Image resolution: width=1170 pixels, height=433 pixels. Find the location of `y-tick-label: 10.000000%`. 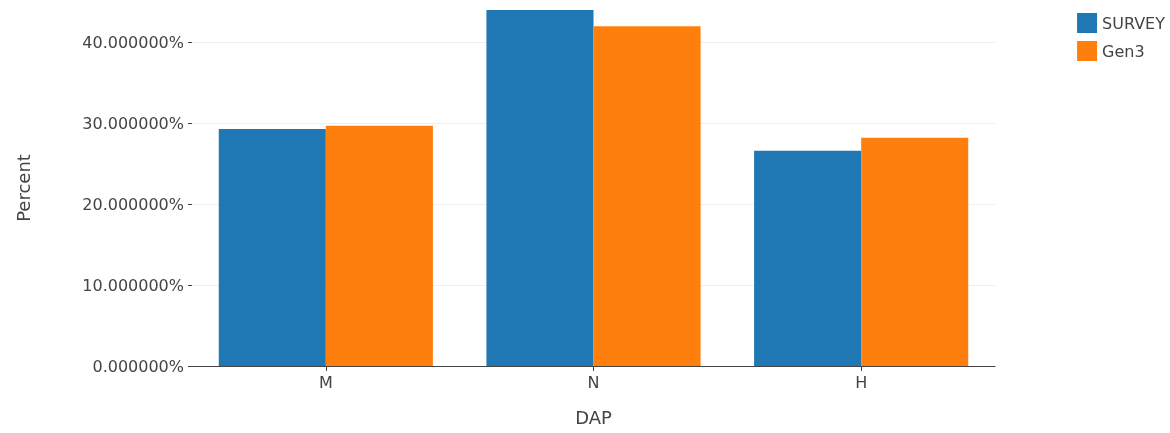

y-tick-label: 10.000000% is located at coordinates (133, 285).